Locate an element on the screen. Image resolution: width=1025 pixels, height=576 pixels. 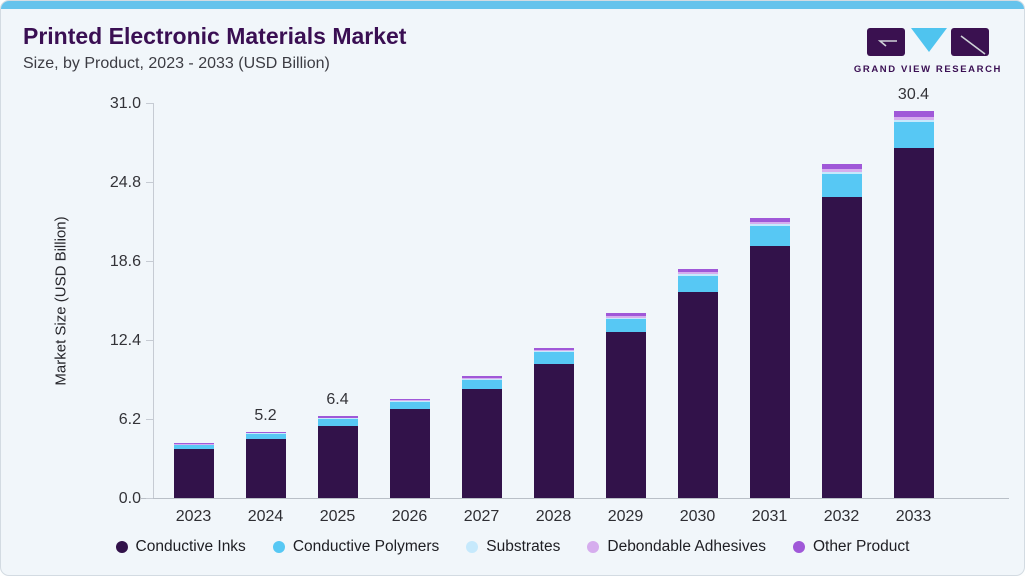
legend-item: Debondable Adhesives is located at coordinates (676, 547).